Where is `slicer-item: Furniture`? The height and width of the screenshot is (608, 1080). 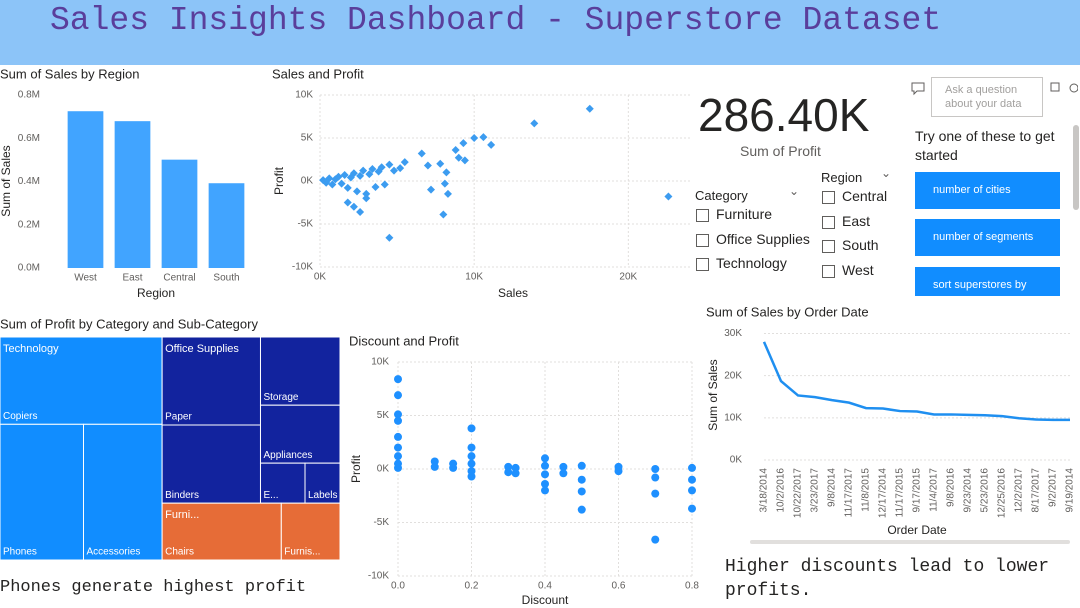 slicer-item: Furniture is located at coordinates (744, 214).